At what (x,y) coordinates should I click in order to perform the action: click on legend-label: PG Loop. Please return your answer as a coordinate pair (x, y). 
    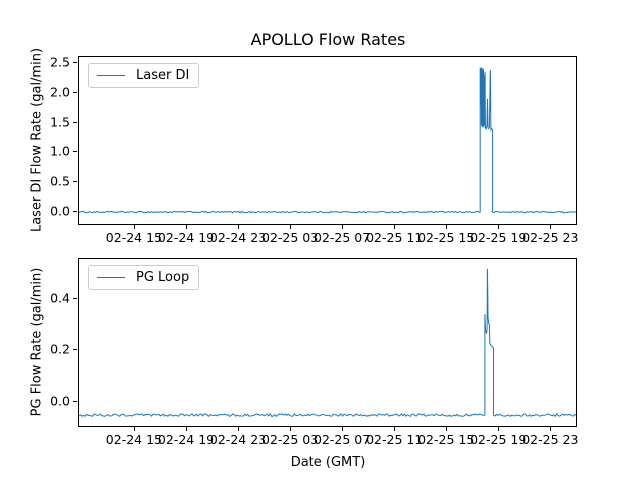
    Looking at the image, I should click on (163, 277).